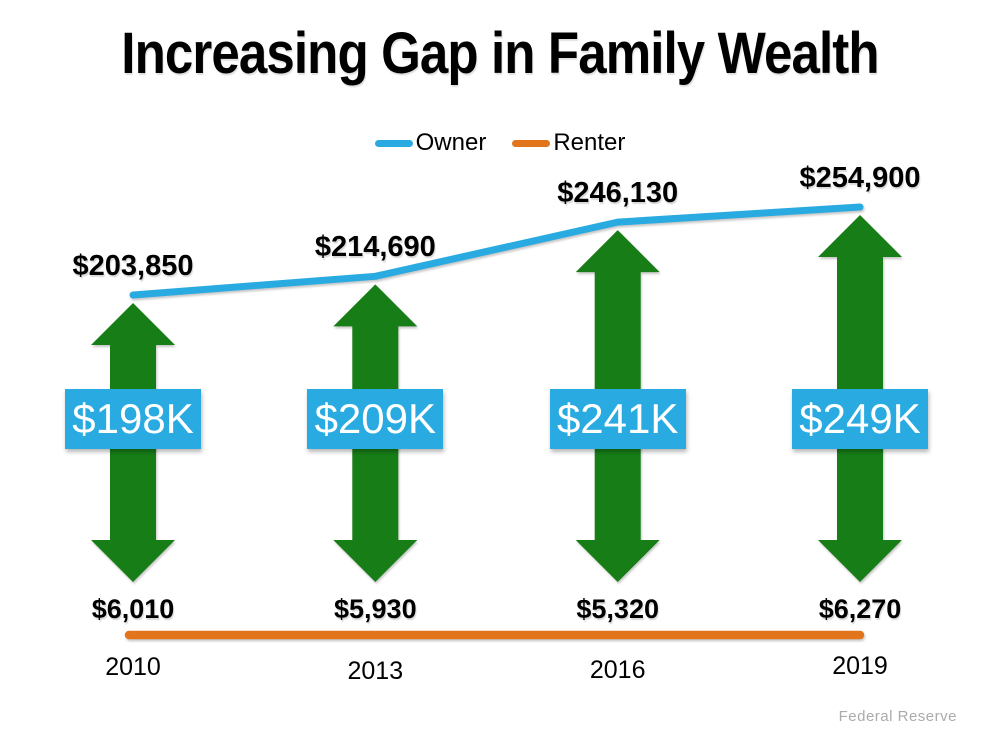 The width and height of the screenshot is (1000, 750). What do you see at coordinates (589, 142) in the screenshot?
I see `legend-label-renter: Renter` at bounding box center [589, 142].